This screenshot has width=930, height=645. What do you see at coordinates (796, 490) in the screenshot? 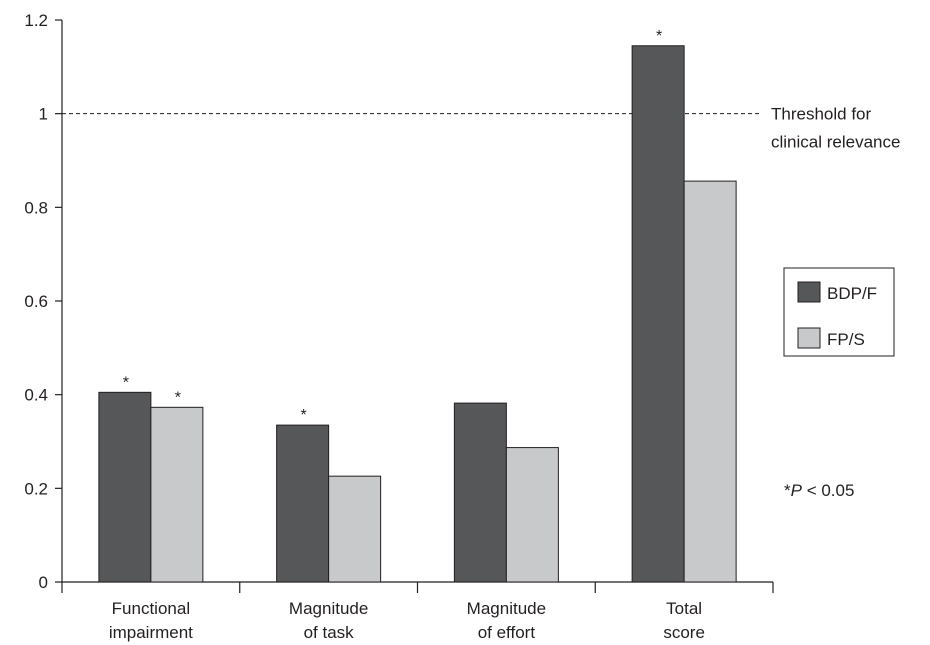
I see `footnote-p: P` at bounding box center [796, 490].